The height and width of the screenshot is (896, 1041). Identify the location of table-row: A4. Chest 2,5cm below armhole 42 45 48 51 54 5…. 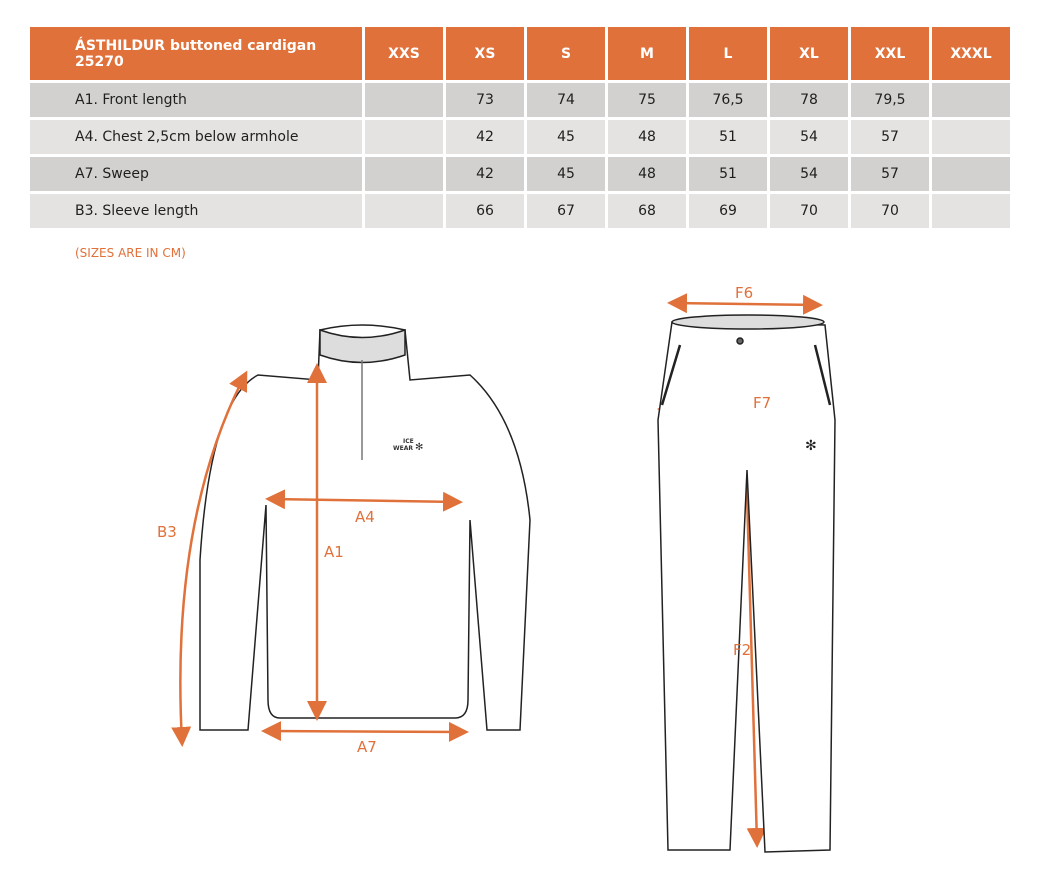
(520, 137).